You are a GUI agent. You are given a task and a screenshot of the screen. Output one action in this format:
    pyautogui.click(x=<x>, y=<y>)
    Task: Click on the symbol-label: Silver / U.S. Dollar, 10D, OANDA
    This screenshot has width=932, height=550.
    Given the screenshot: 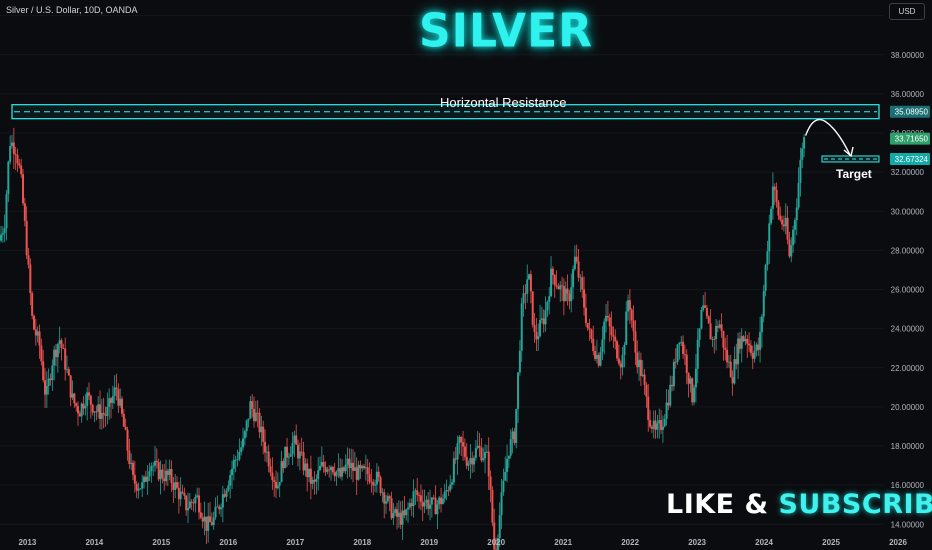 What is the action you would take?
    pyautogui.click(x=72, y=10)
    